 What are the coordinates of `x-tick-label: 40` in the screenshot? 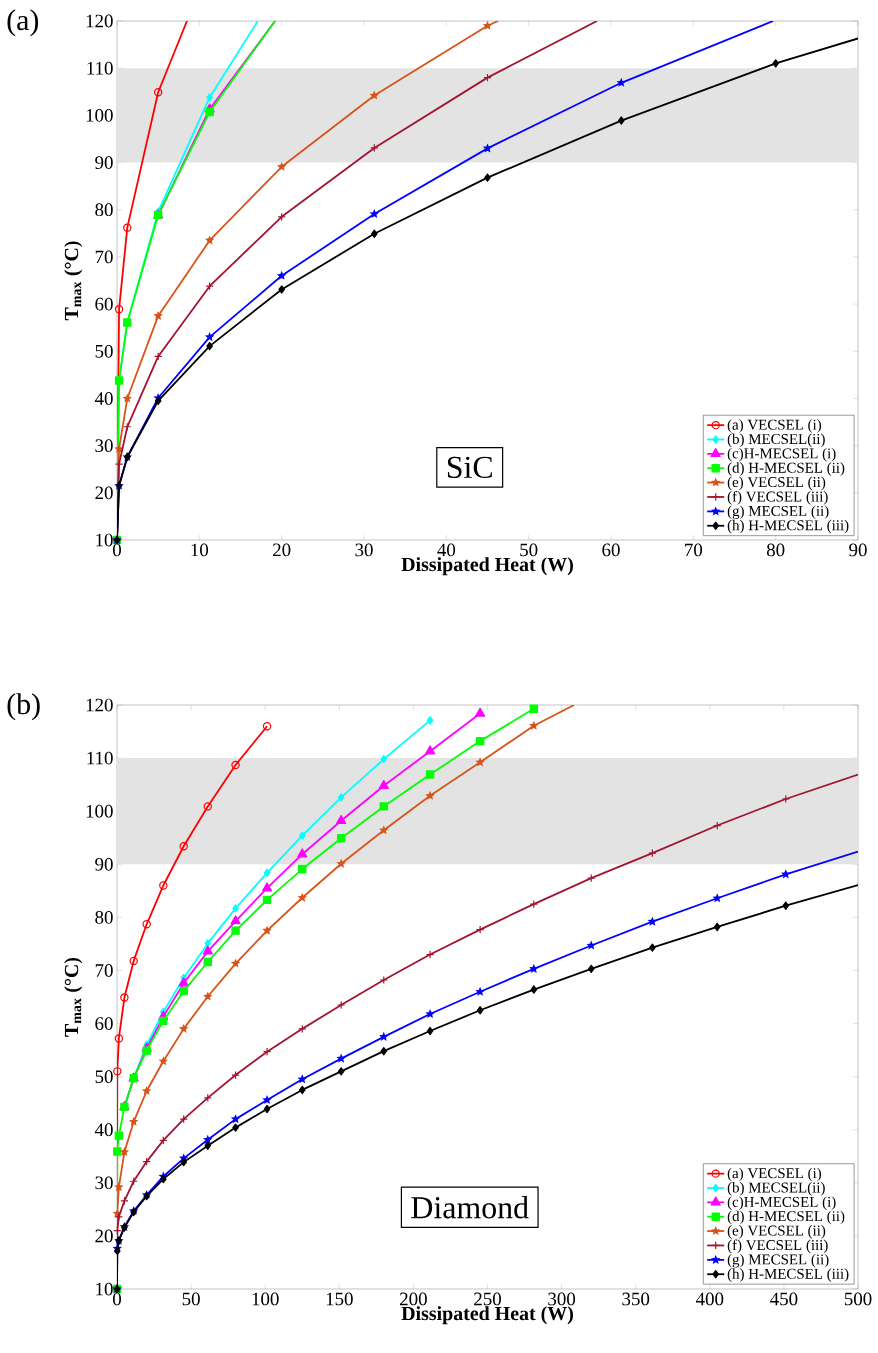 It's located at (446, 550).